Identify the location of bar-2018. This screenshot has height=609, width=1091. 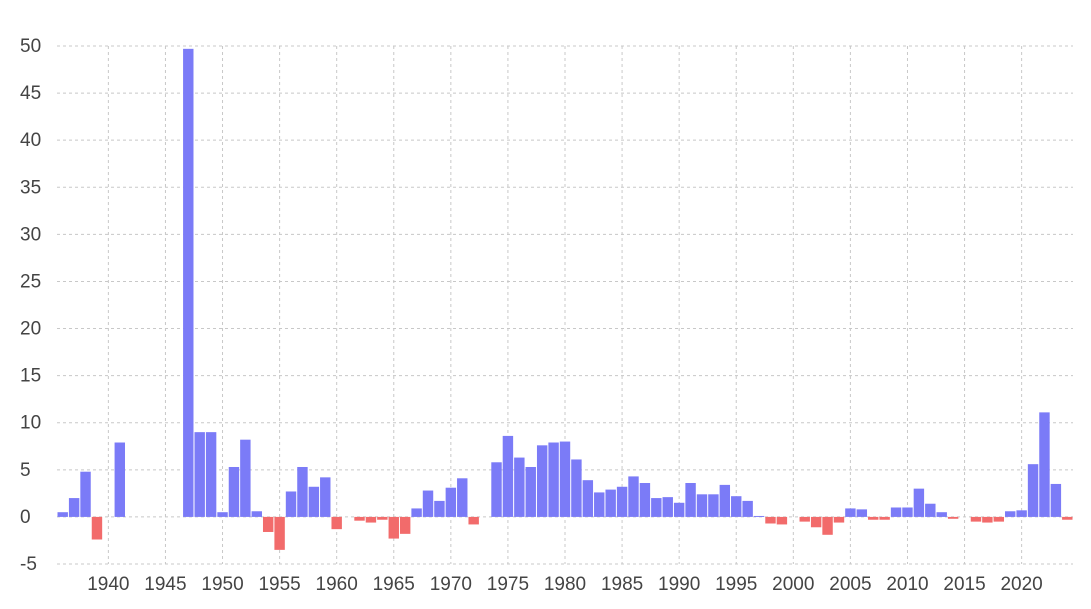
(999, 519).